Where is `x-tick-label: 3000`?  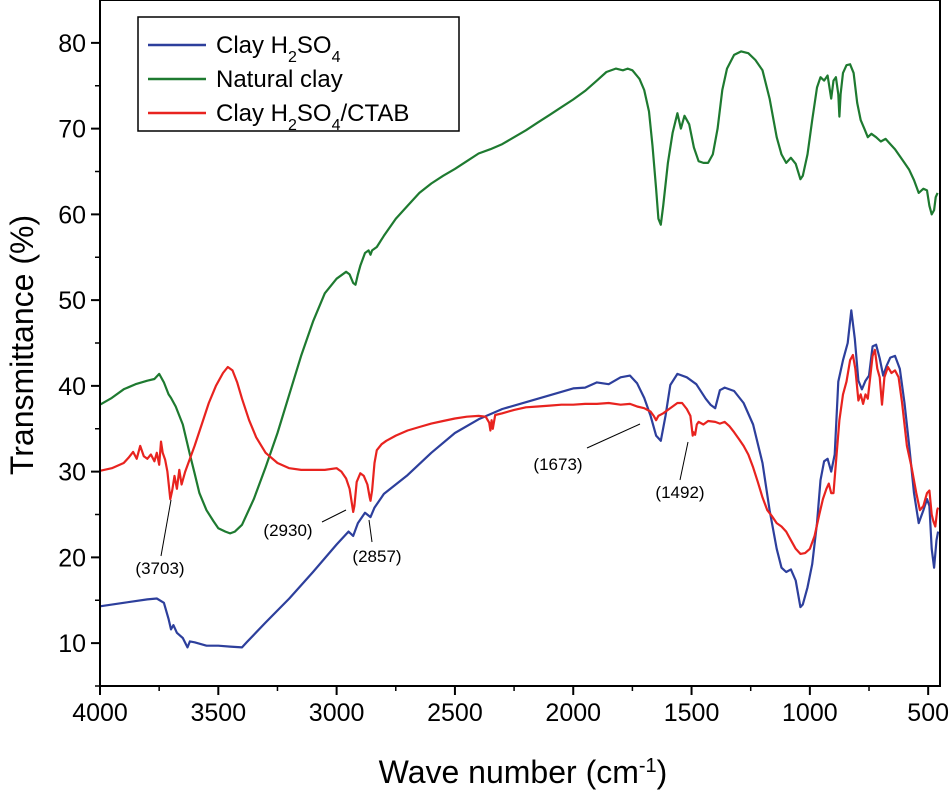
x-tick-label: 3000 is located at coordinates (337, 713).